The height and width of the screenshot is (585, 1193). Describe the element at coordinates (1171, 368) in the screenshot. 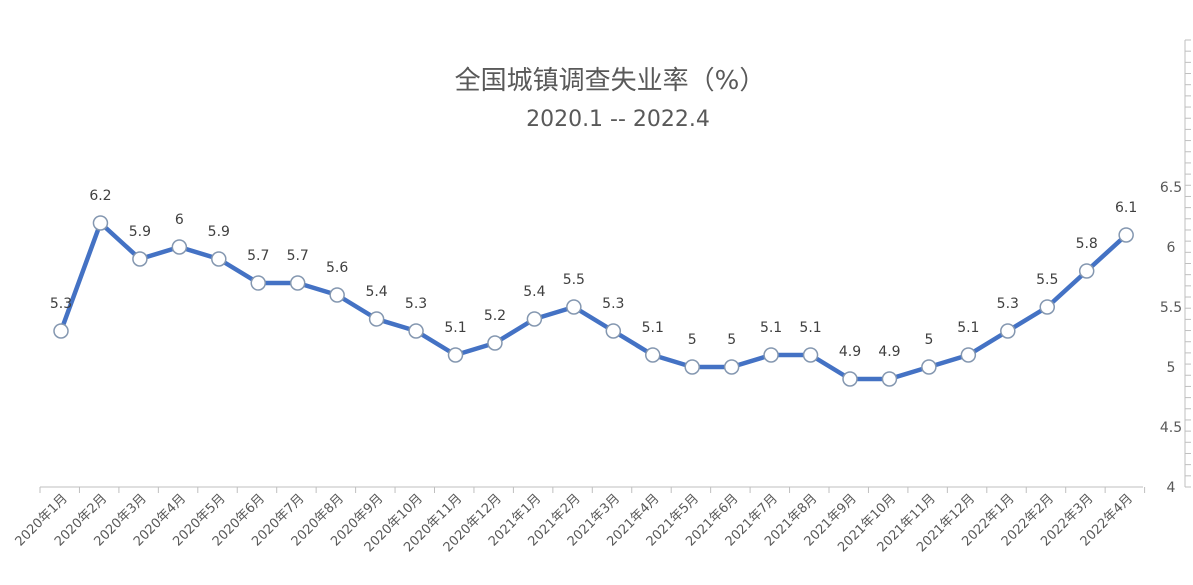

I see `y-tick-label: 5` at that location.